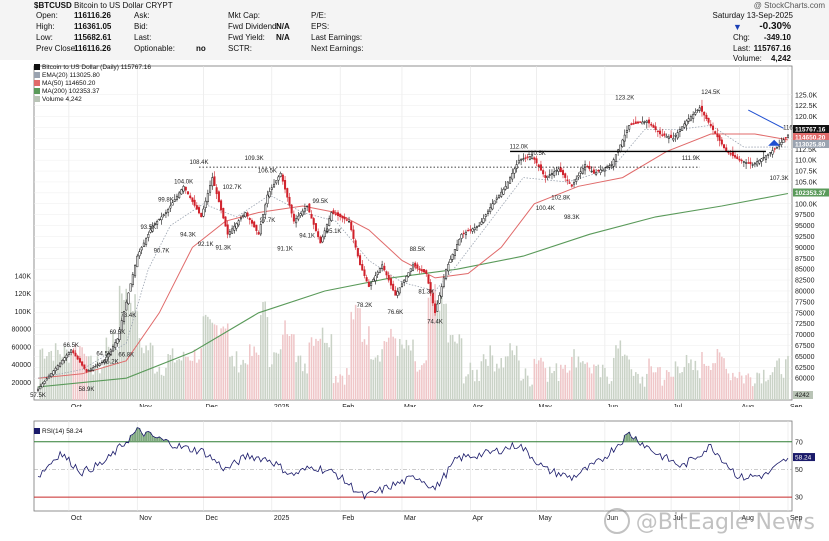 The width and height of the screenshot is (829, 541). I want to click on y-tick-label: 105.0K, so click(806, 182).